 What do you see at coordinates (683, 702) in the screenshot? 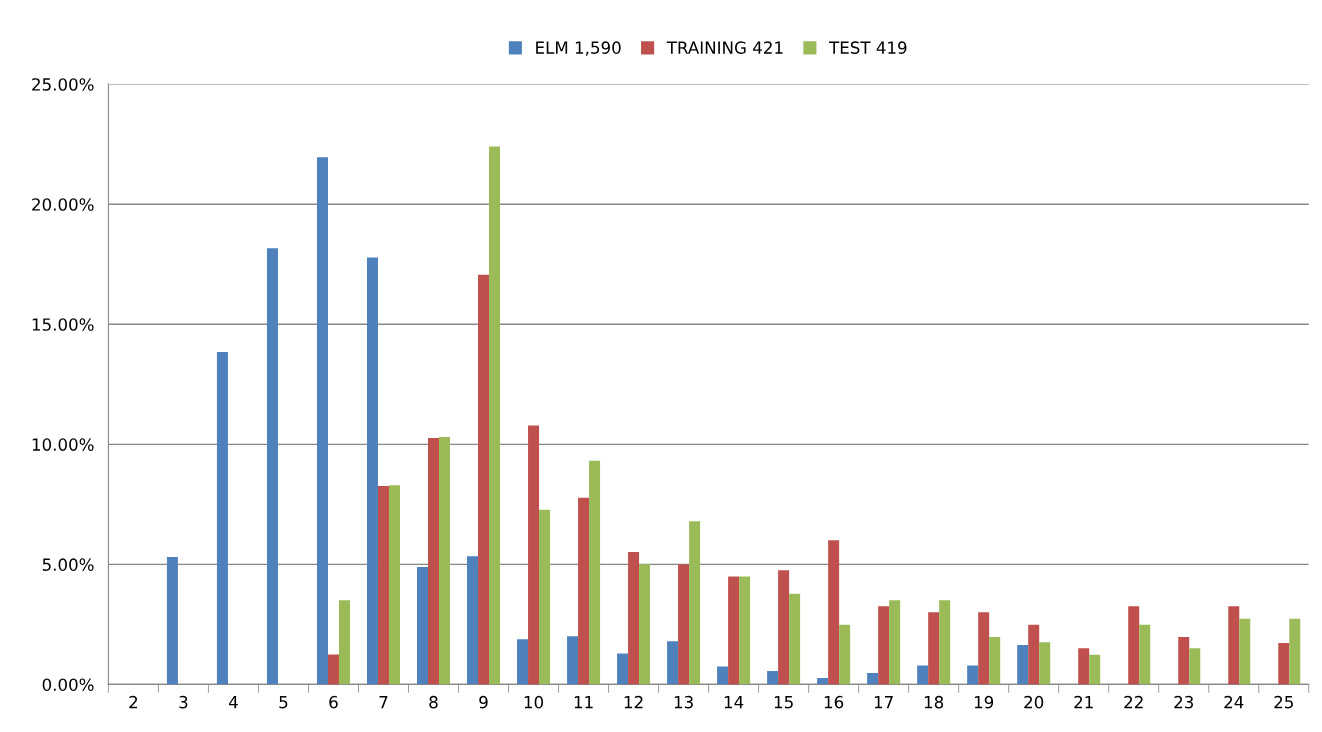
I see `x-tick-label: 13` at bounding box center [683, 702].